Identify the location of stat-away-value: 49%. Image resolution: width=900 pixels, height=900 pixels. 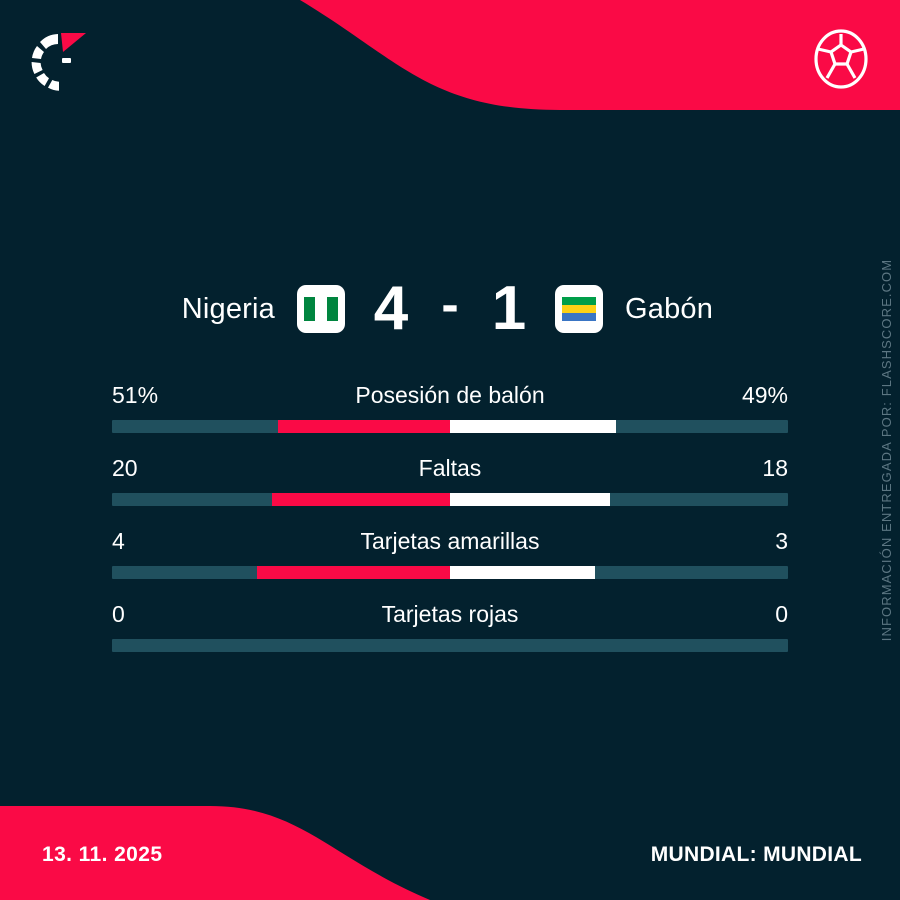
(764, 395).